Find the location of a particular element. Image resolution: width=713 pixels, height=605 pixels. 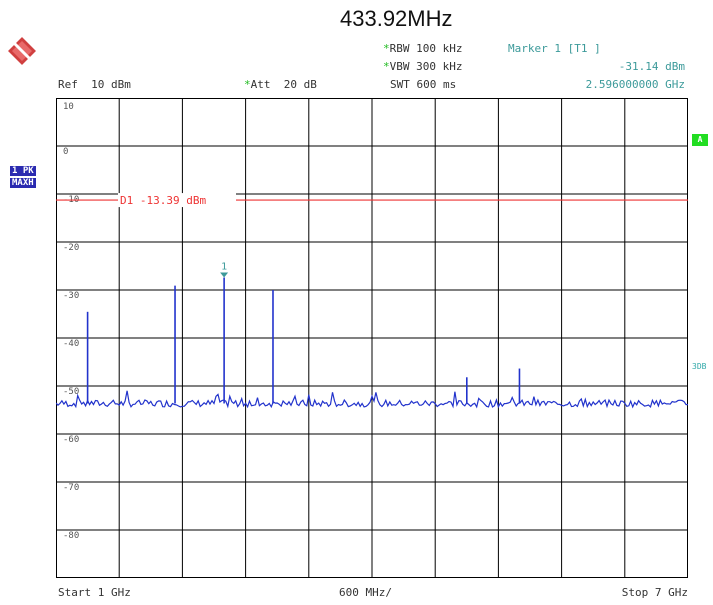

marker-label: Marker 1 [T1 ] is located at coordinates (554, 48).